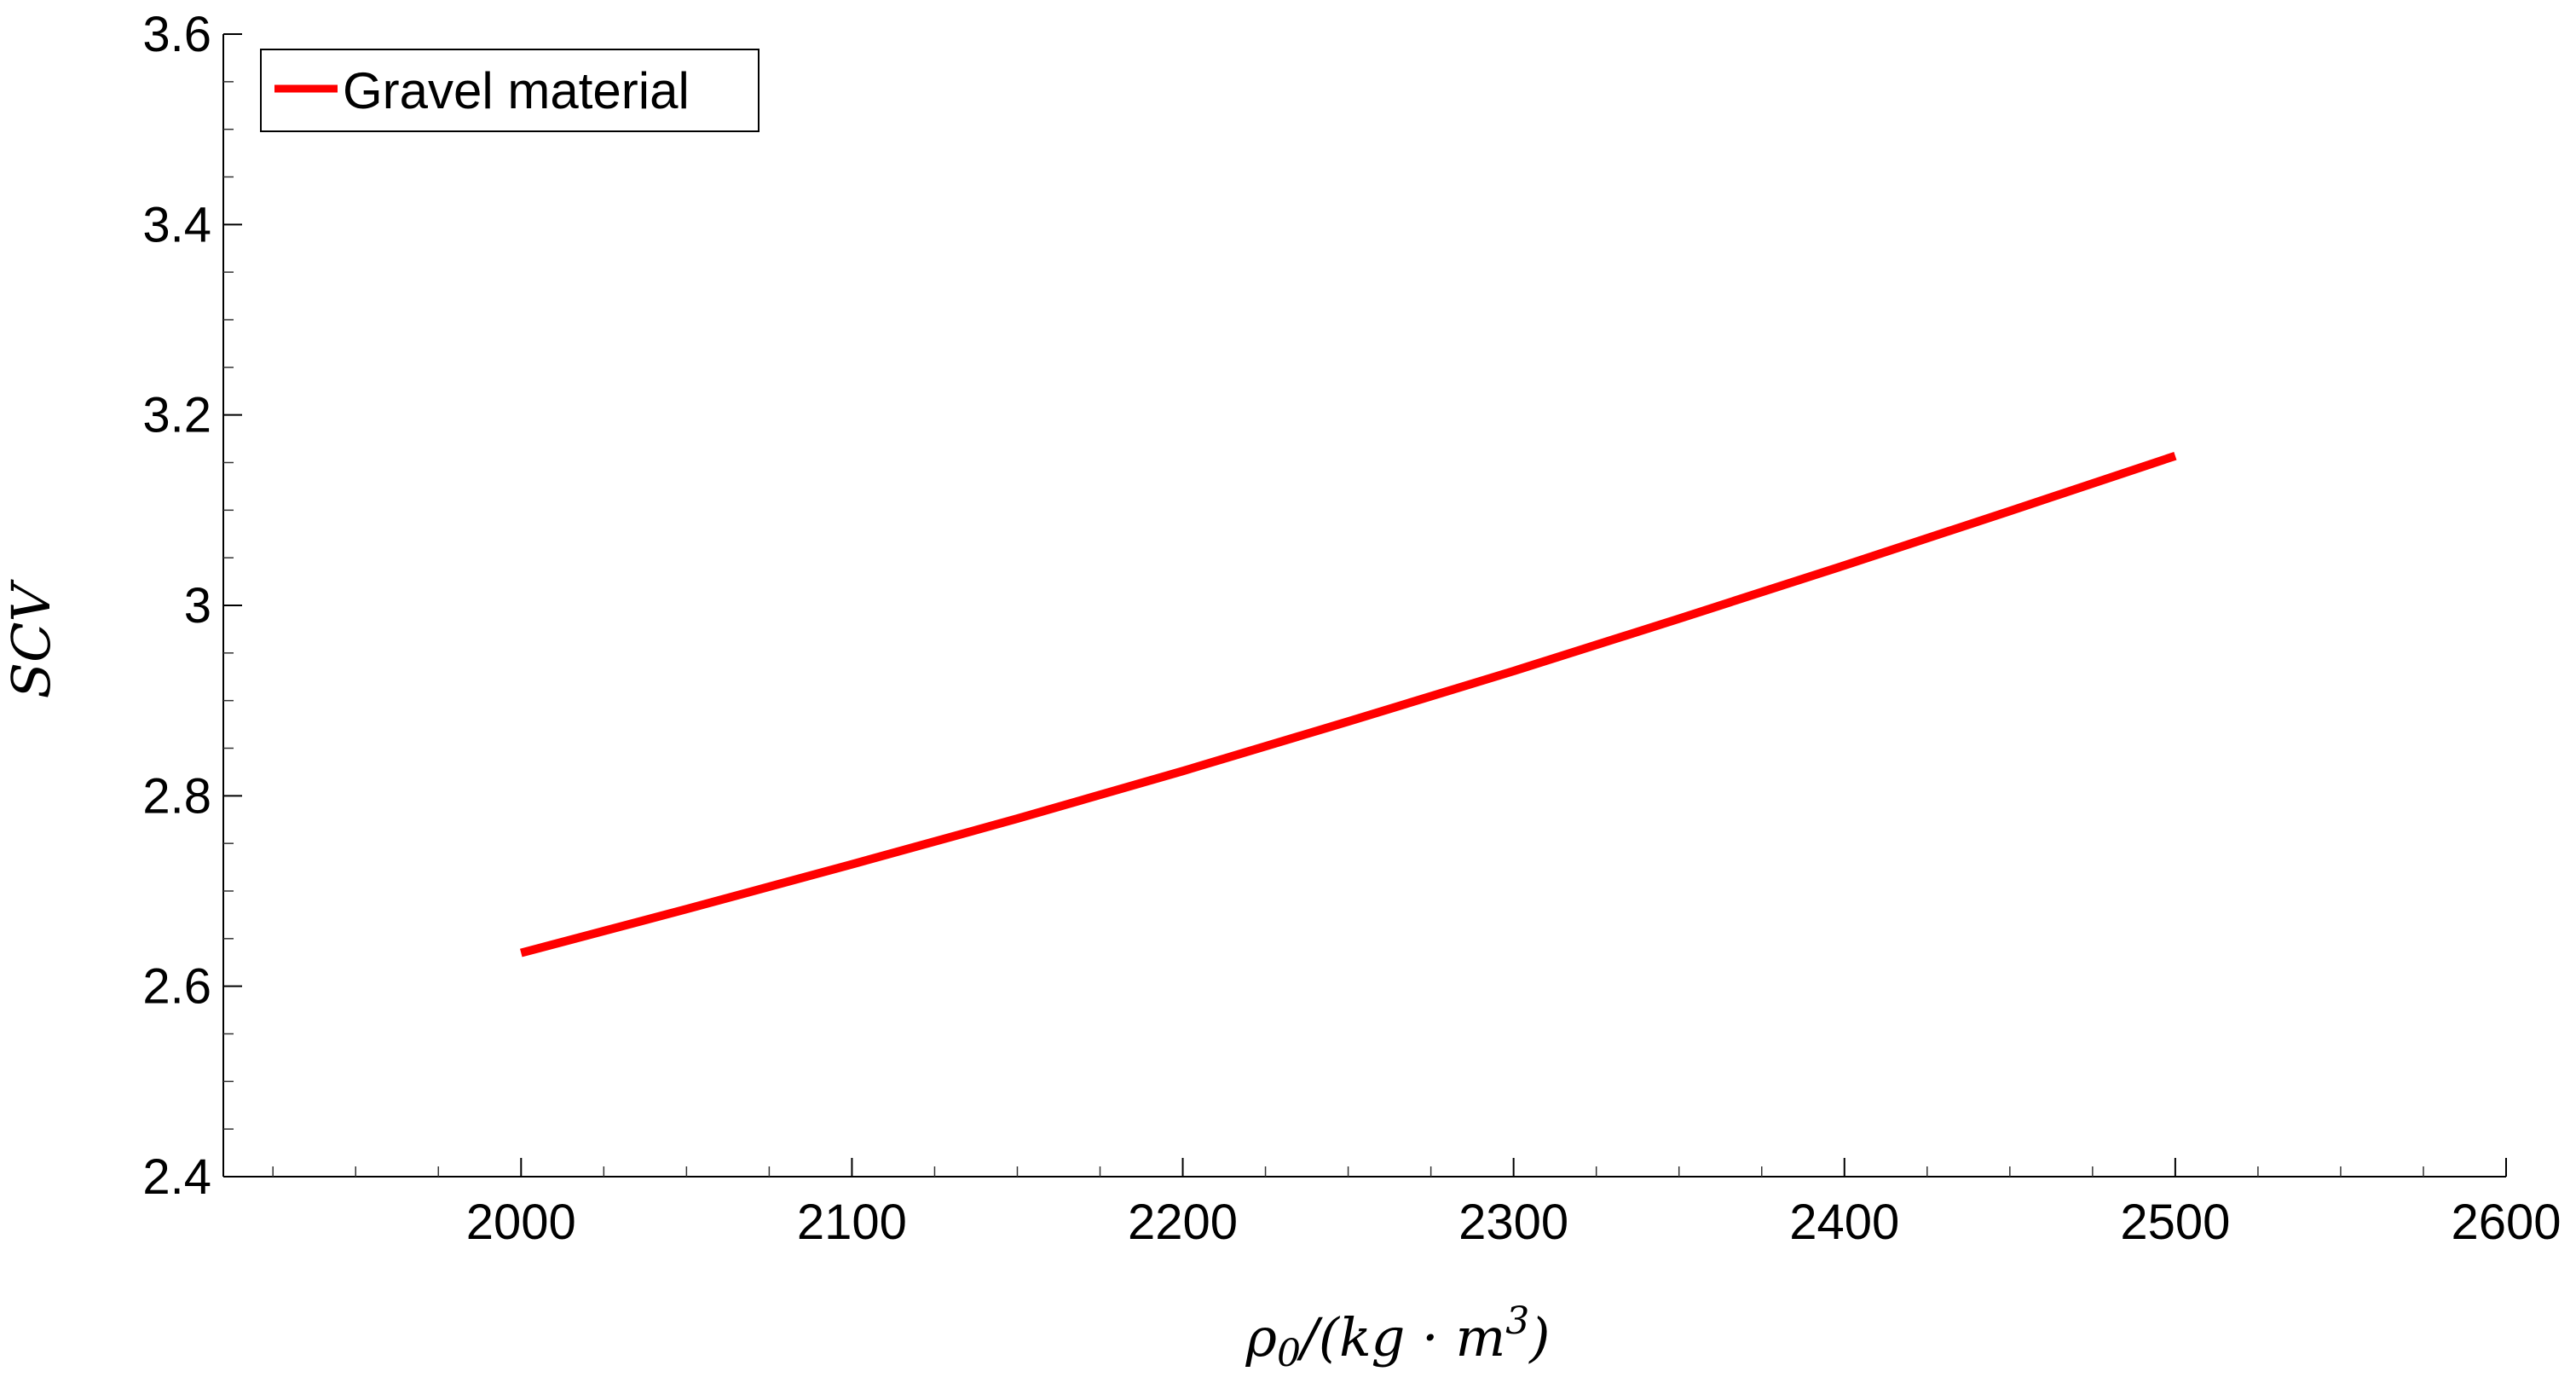  I want to click on y-axis-title: SCV, so click(31, 638).